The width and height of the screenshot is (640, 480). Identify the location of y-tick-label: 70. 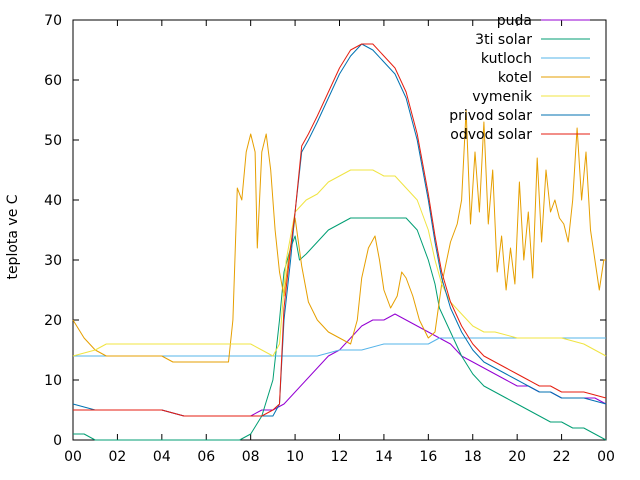
(53, 21).